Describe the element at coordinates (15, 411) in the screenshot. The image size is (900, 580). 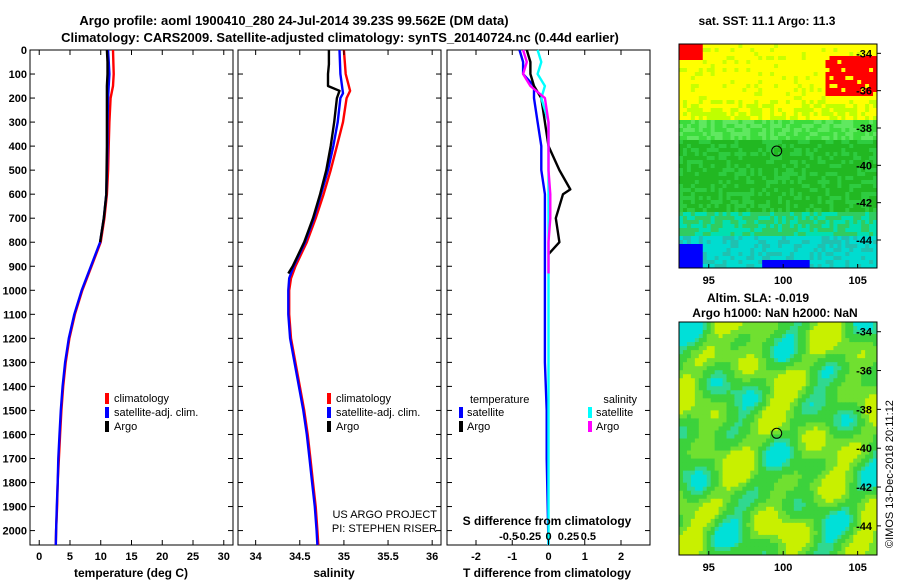
I see `depth-tick-label: 1500` at that location.